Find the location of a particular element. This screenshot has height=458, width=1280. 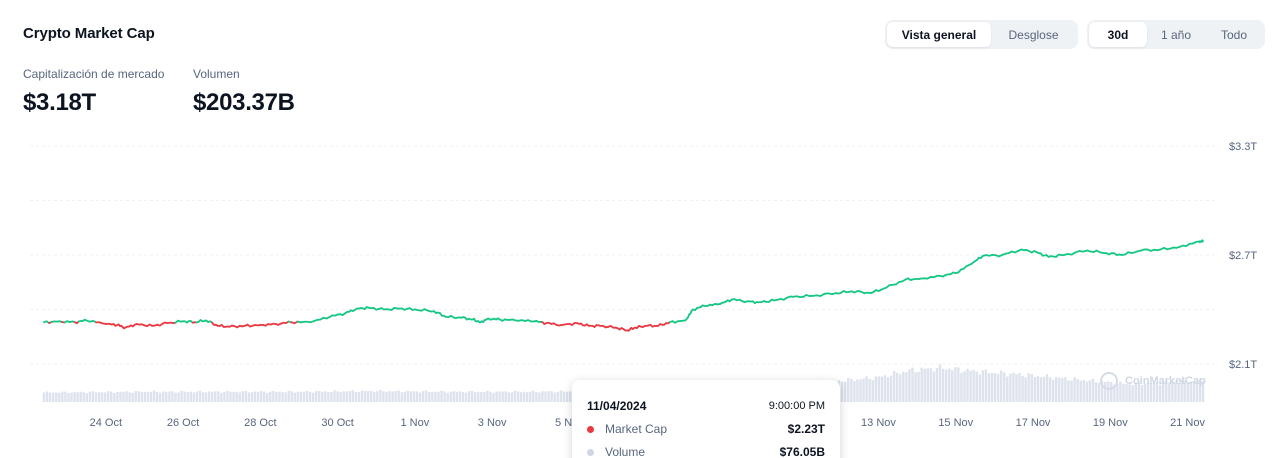

market-cap-segment is located at coordinates (1202, 241).